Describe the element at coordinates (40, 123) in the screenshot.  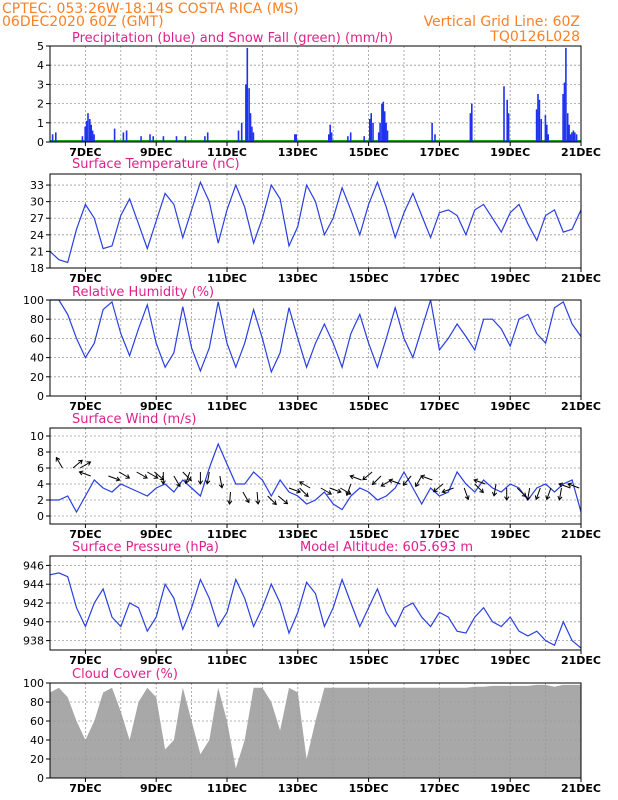
I see `y-tick-label: 1` at that location.